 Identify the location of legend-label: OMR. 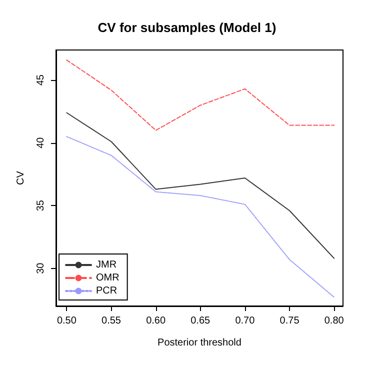
(108, 278).